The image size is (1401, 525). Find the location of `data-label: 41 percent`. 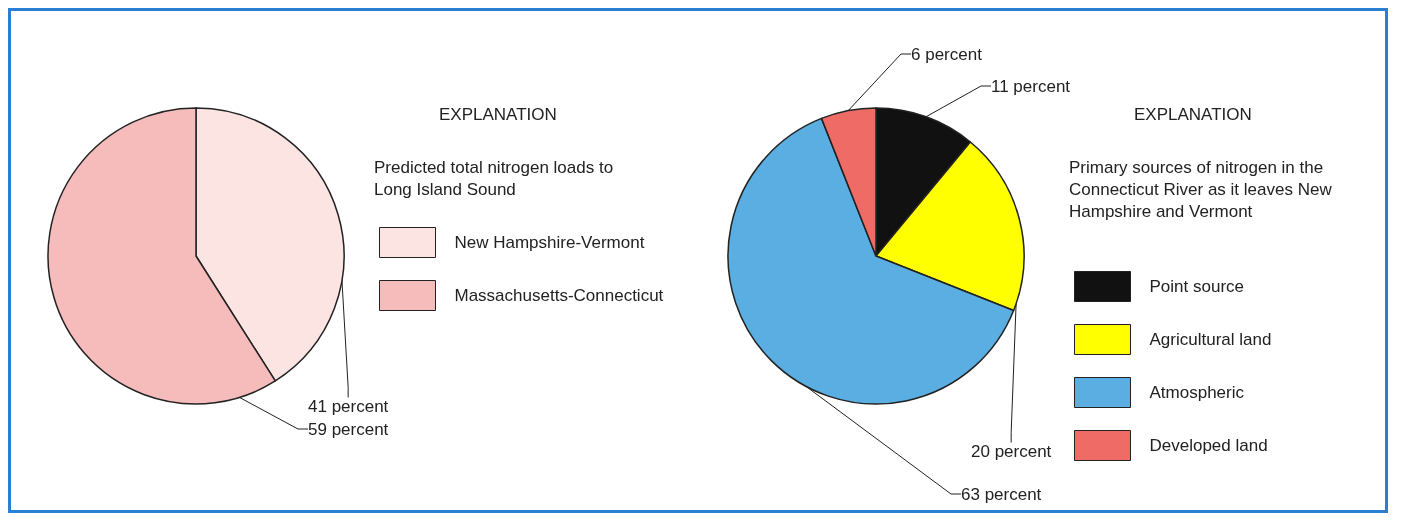

data-label: 41 percent is located at coordinates (348, 406).